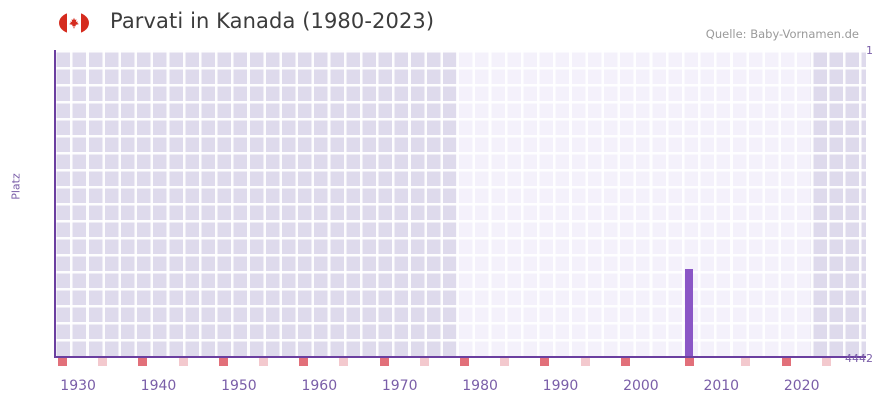 This screenshot has width=873, height=402. I want to click on x-axis-tick-label: 2020, so click(801, 386).